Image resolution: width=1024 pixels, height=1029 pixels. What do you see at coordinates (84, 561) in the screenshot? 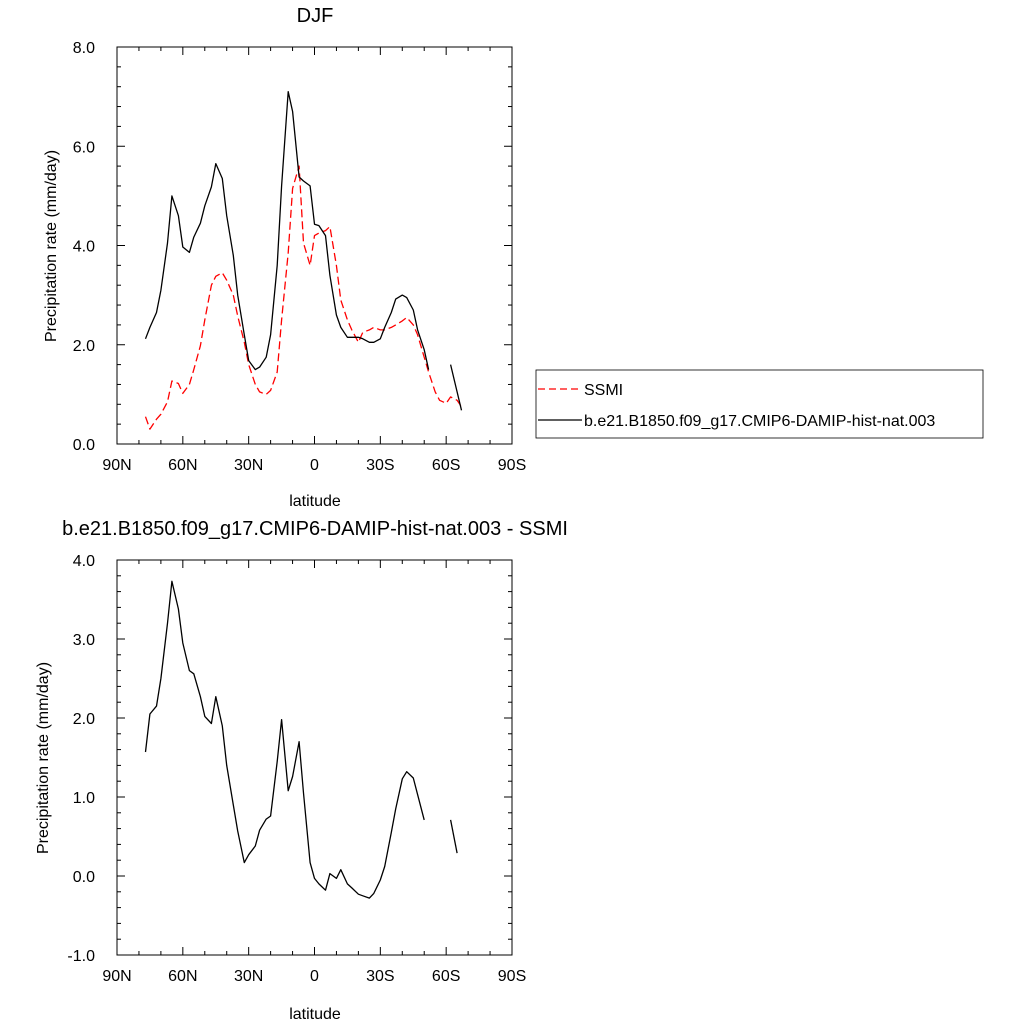
I see `bottom-y-tick-label: 4.0` at bounding box center [84, 561].